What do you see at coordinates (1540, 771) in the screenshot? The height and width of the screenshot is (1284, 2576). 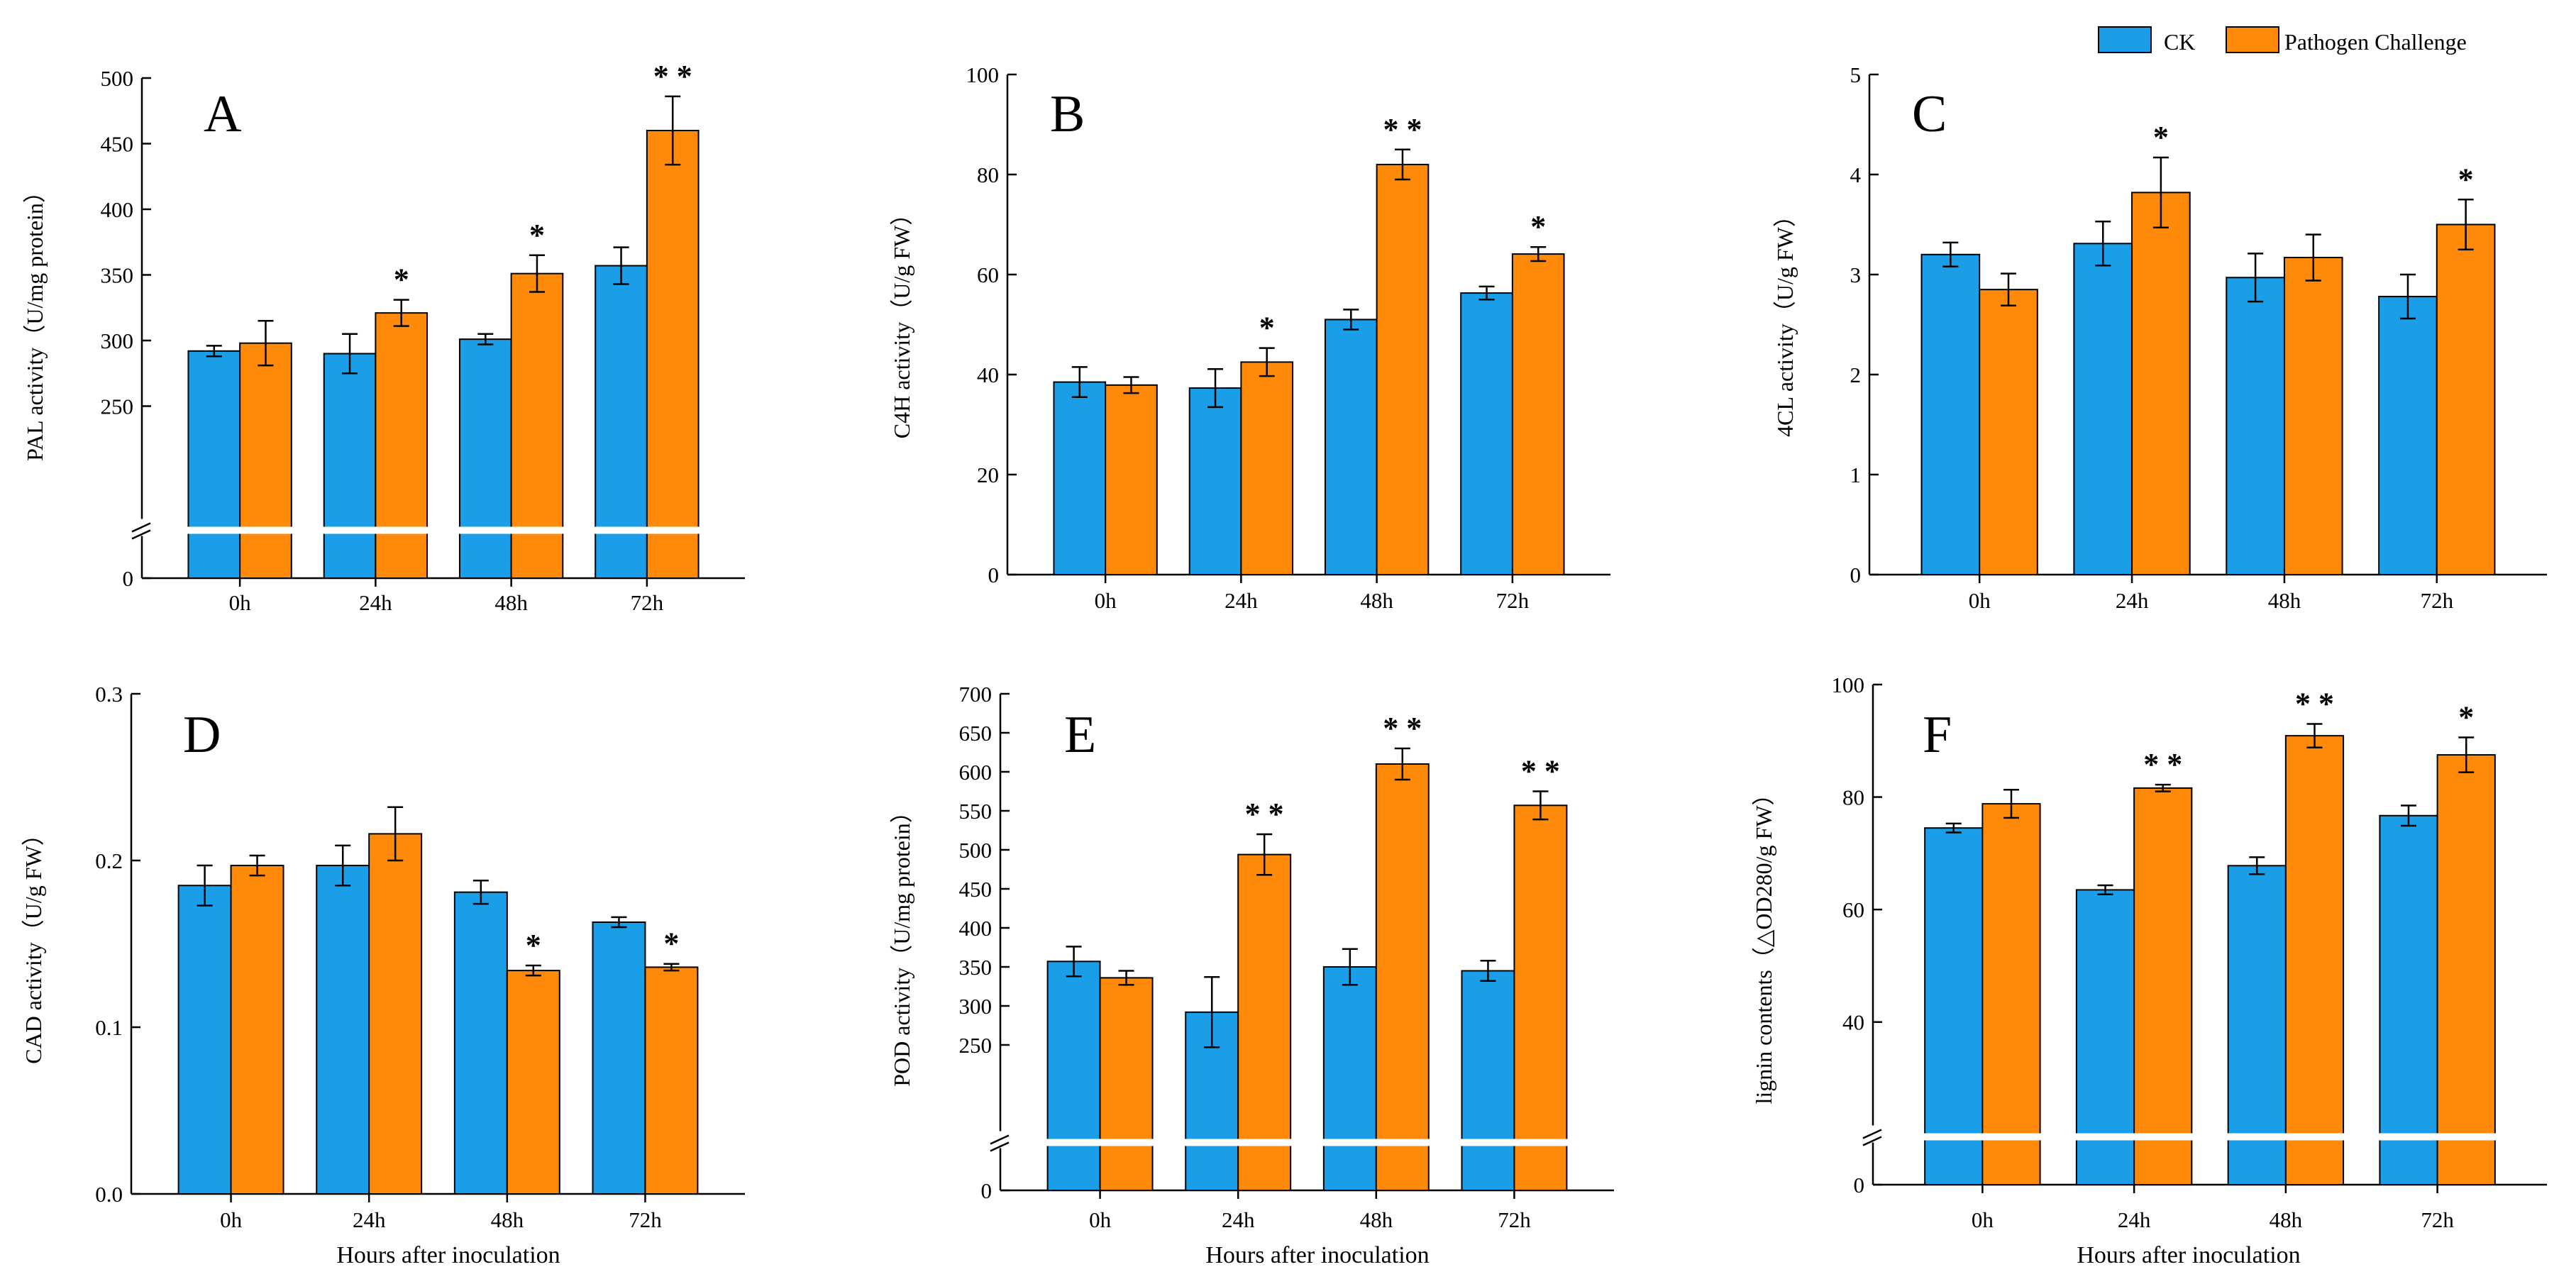 I see `panel-e-significance-72h: * *` at bounding box center [1540, 771].